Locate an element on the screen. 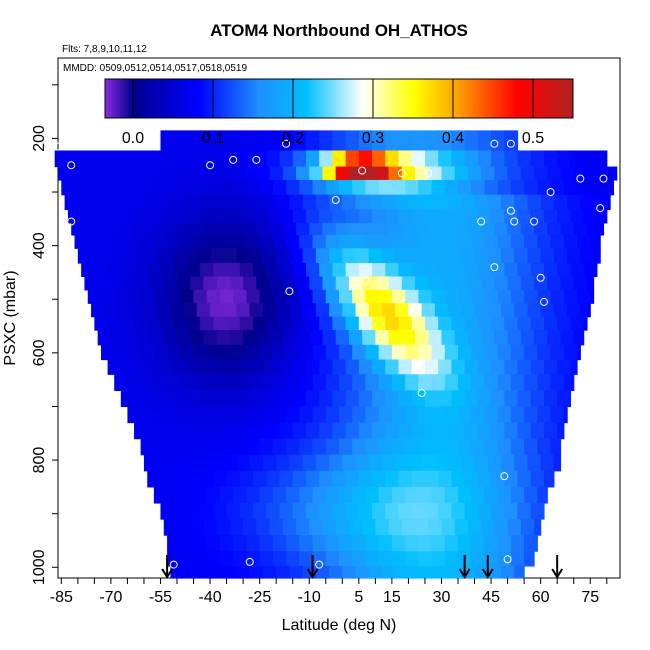  y-axis: 200 400 600 800 1000 is located at coordinates (44, 334).